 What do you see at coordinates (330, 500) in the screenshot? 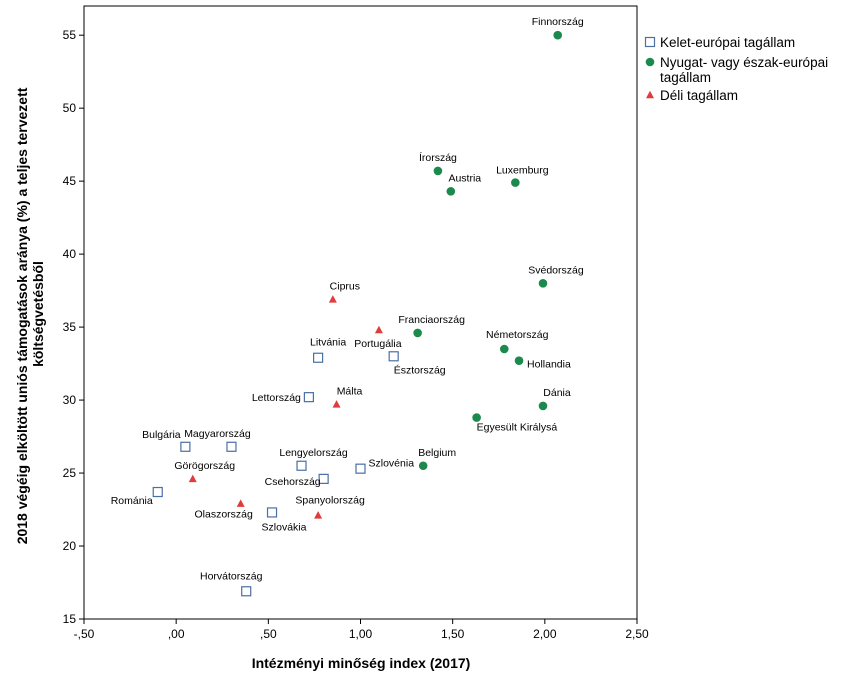
I see `point-label: Spanyolország` at bounding box center [330, 500].